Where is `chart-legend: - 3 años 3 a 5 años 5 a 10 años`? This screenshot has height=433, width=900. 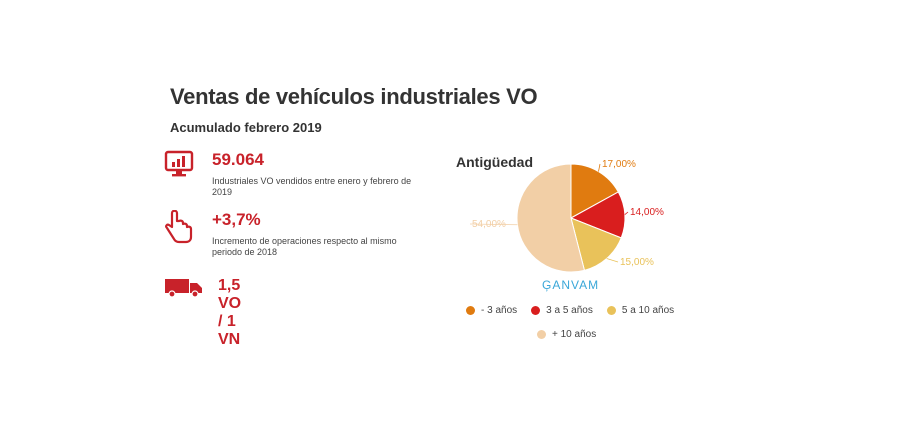
chart-legend: - 3 años 3 a 5 años 5 a 10 años is located at coordinates (577, 310).